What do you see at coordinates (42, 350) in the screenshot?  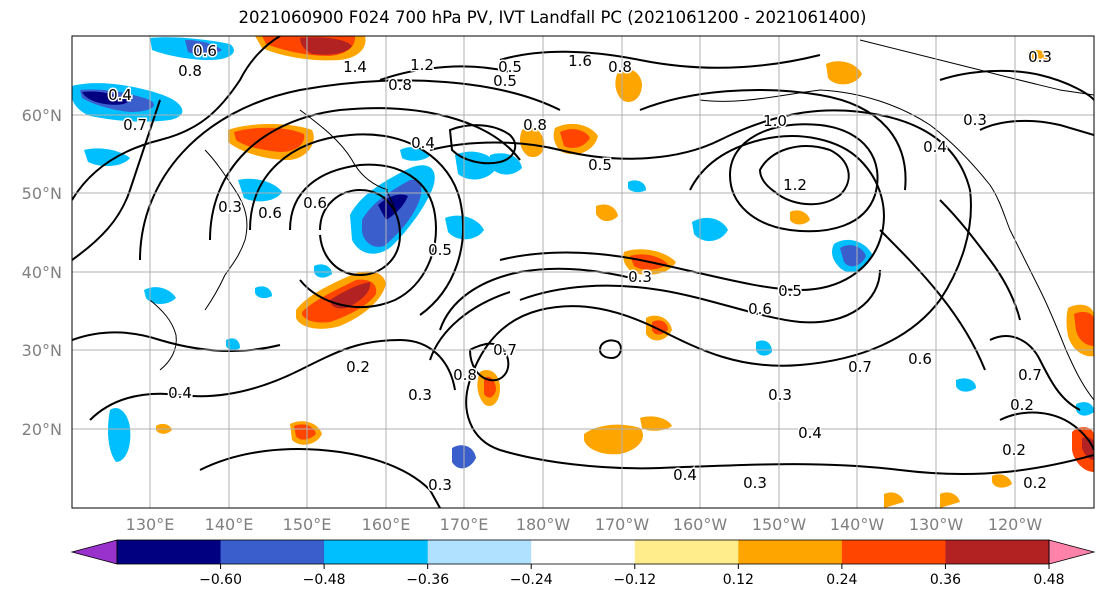 I see `lat-label: 30°N` at bounding box center [42, 350].